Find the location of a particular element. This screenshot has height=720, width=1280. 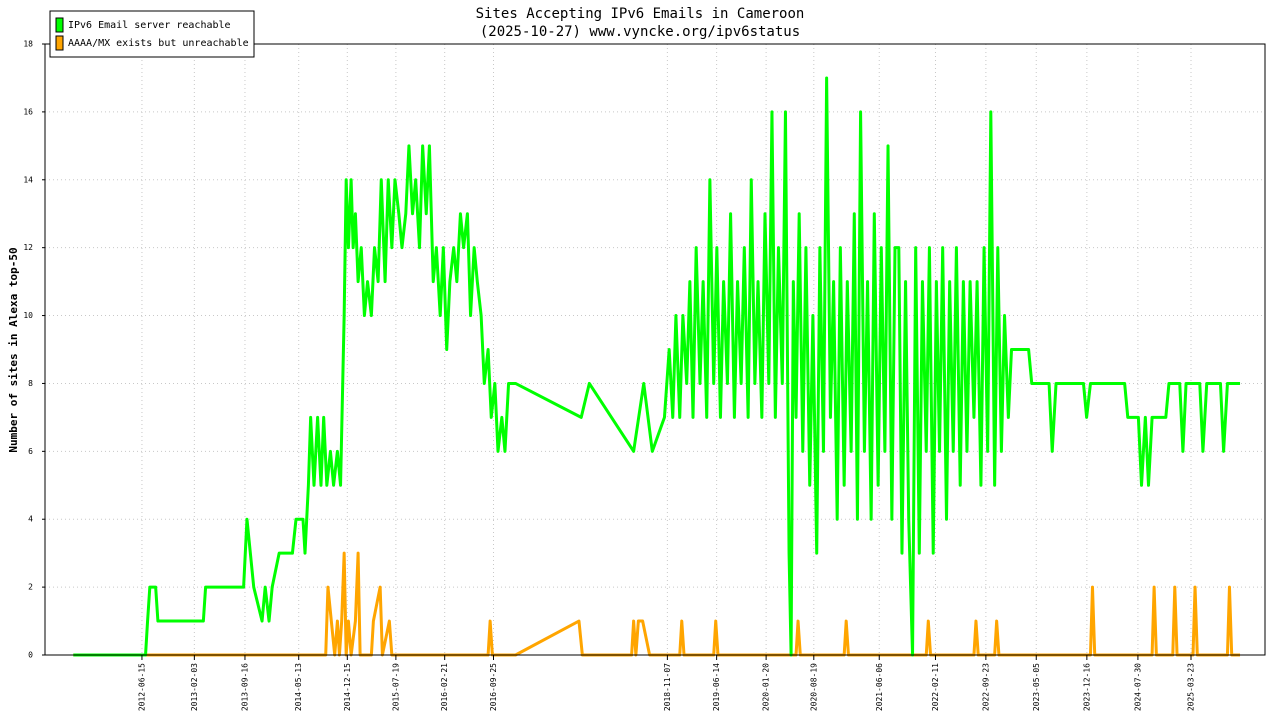

x-tick-label: 2013-02-03 is located at coordinates (194, 687).